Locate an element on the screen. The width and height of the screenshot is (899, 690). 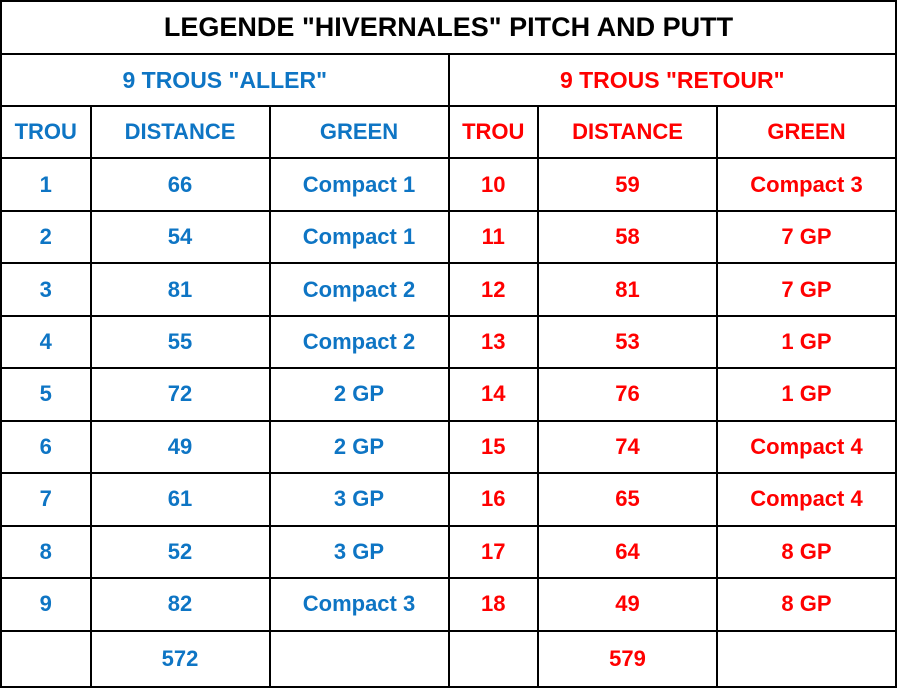
retour-total-distance-cell: 579 is located at coordinates (627, 658).